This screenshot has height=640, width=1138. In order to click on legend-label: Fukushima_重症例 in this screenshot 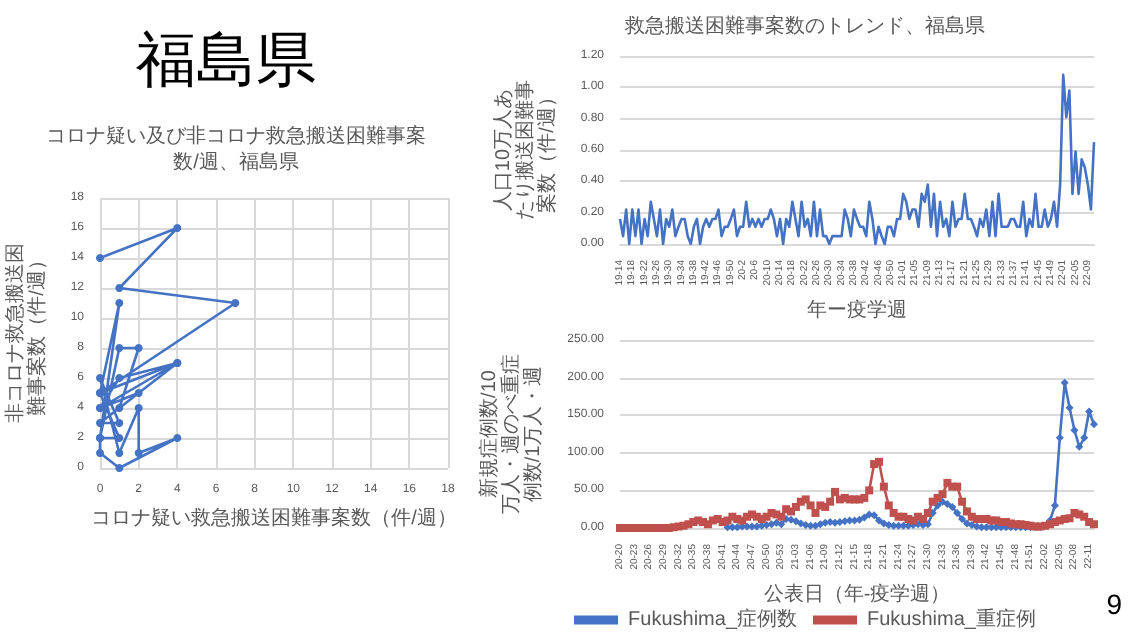, I will do `click(951, 619)`.